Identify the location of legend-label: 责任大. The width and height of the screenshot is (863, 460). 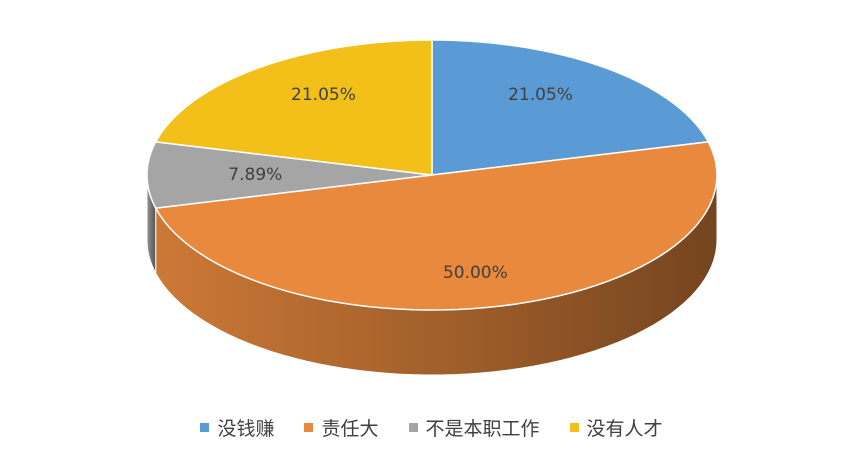
(350, 429).